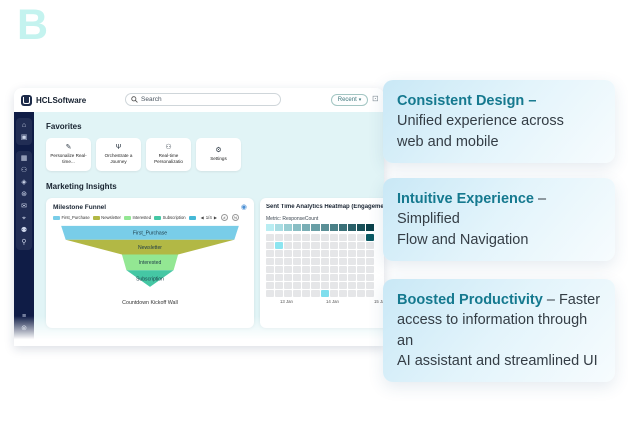  Describe the element at coordinates (224, 217) in the screenshot. I see `absolute-toggle-button: #` at that location.